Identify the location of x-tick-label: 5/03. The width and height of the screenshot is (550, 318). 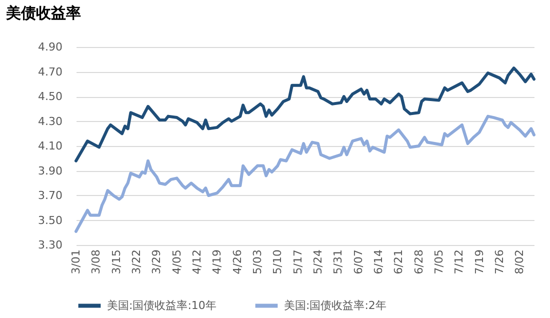
(257, 262).